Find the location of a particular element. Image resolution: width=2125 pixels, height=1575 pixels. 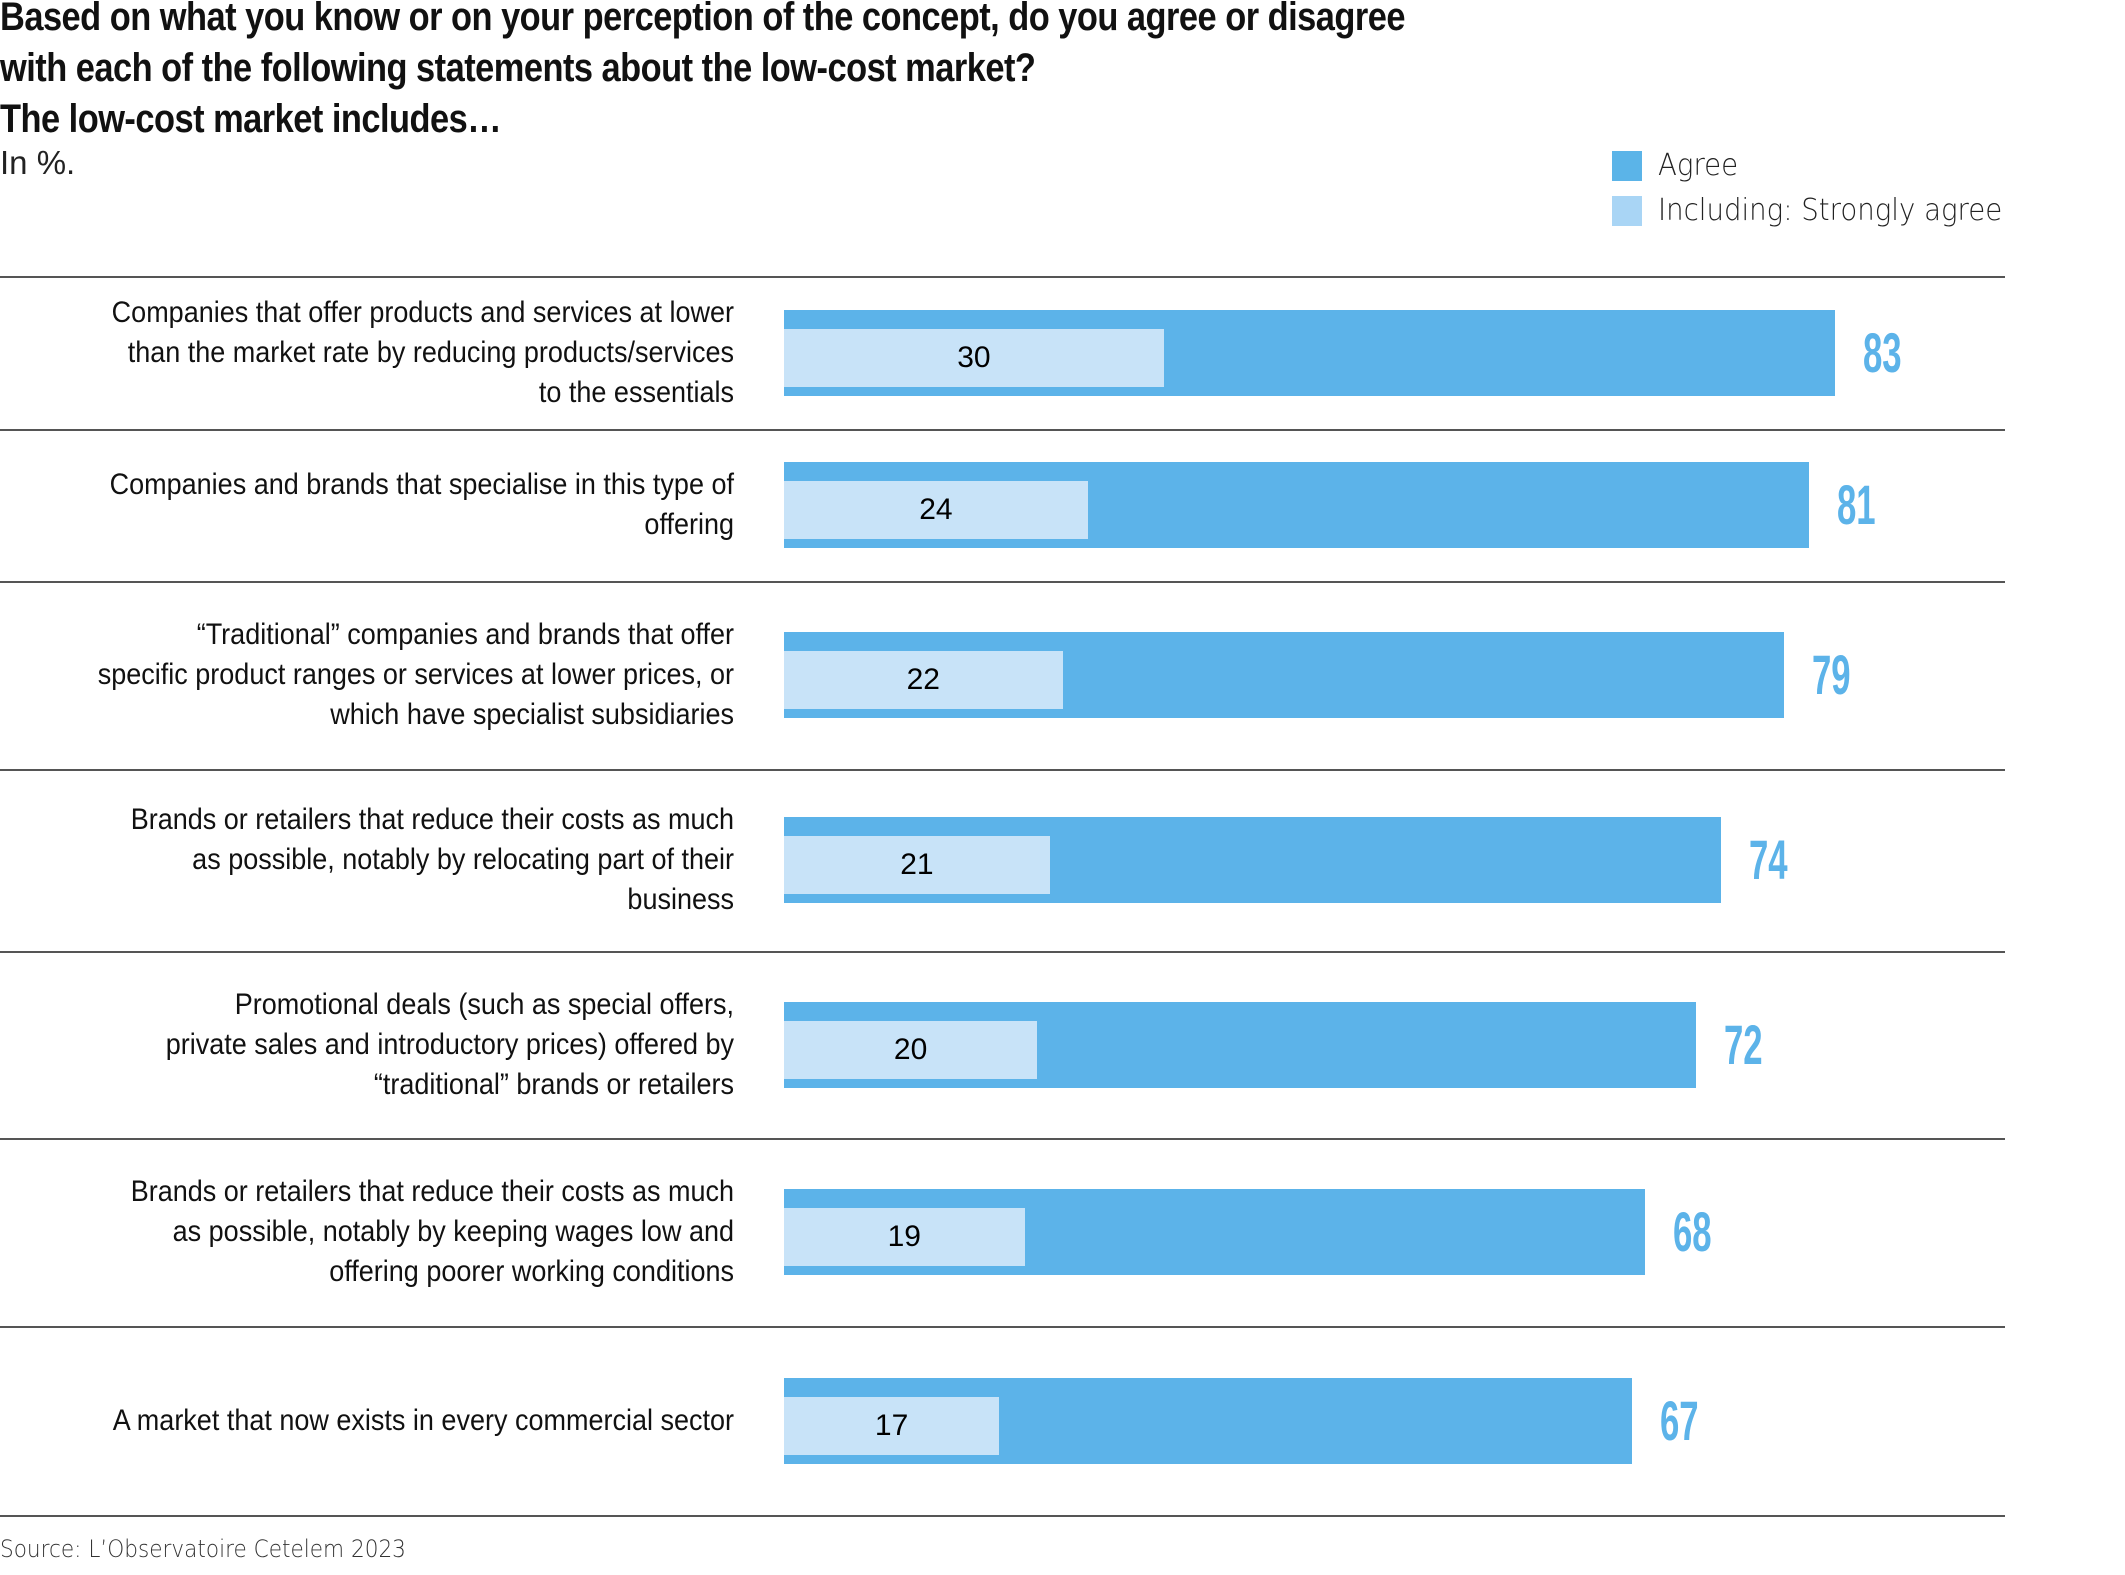

data-label-strongly-agree: 30 is located at coordinates (974, 357).